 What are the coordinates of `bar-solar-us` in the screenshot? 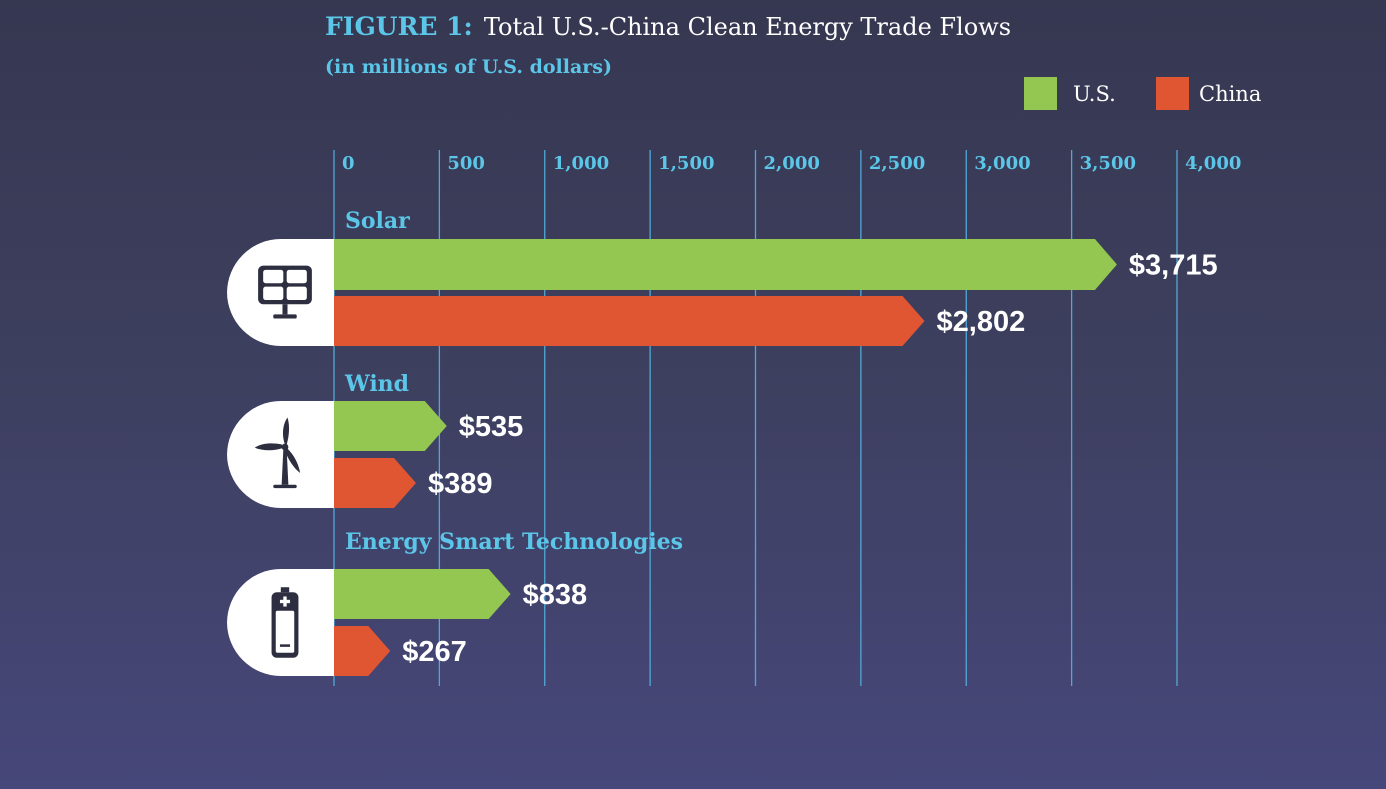 It's located at (725, 264).